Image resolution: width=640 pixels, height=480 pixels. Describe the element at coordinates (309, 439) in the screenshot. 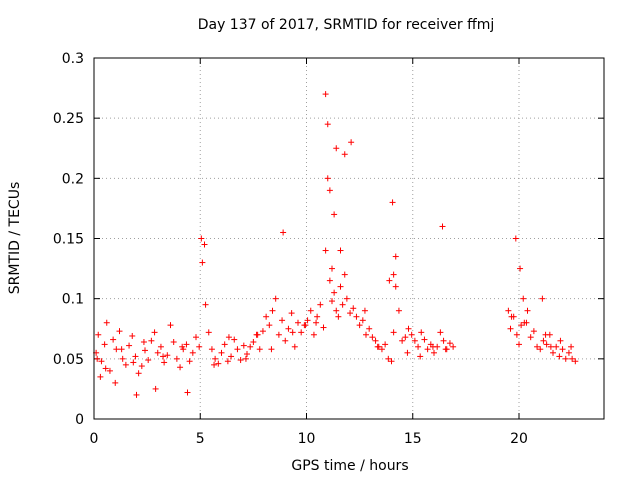

I see `x-tick-labels: 0 5 10 15 20` at that location.